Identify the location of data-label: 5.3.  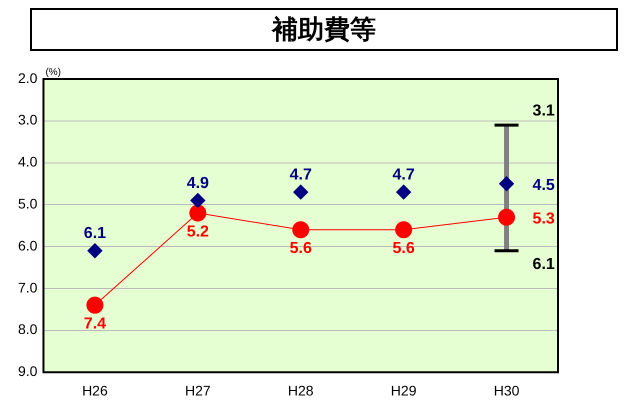
(543, 219).